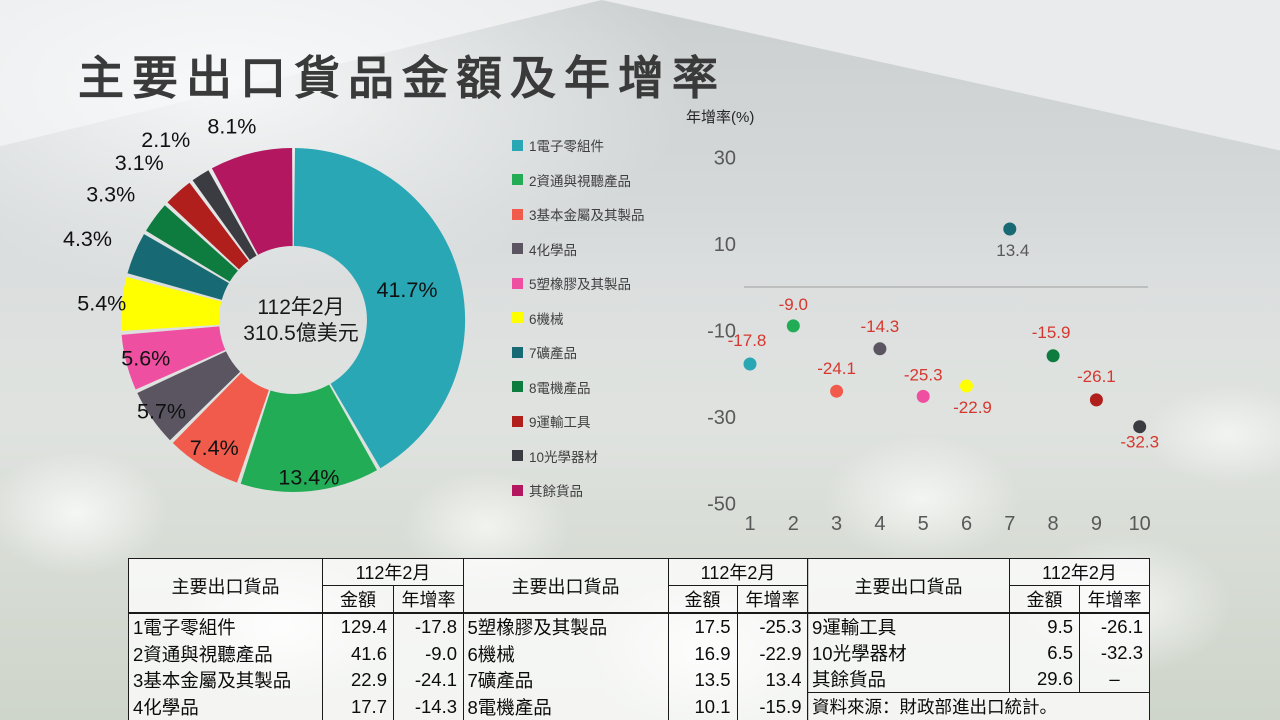 The height and width of the screenshot is (720, 1280). Describe the element at coordinates (703, 653) in the screenshot. I see `table-cell-amount: 16.9` at that location.